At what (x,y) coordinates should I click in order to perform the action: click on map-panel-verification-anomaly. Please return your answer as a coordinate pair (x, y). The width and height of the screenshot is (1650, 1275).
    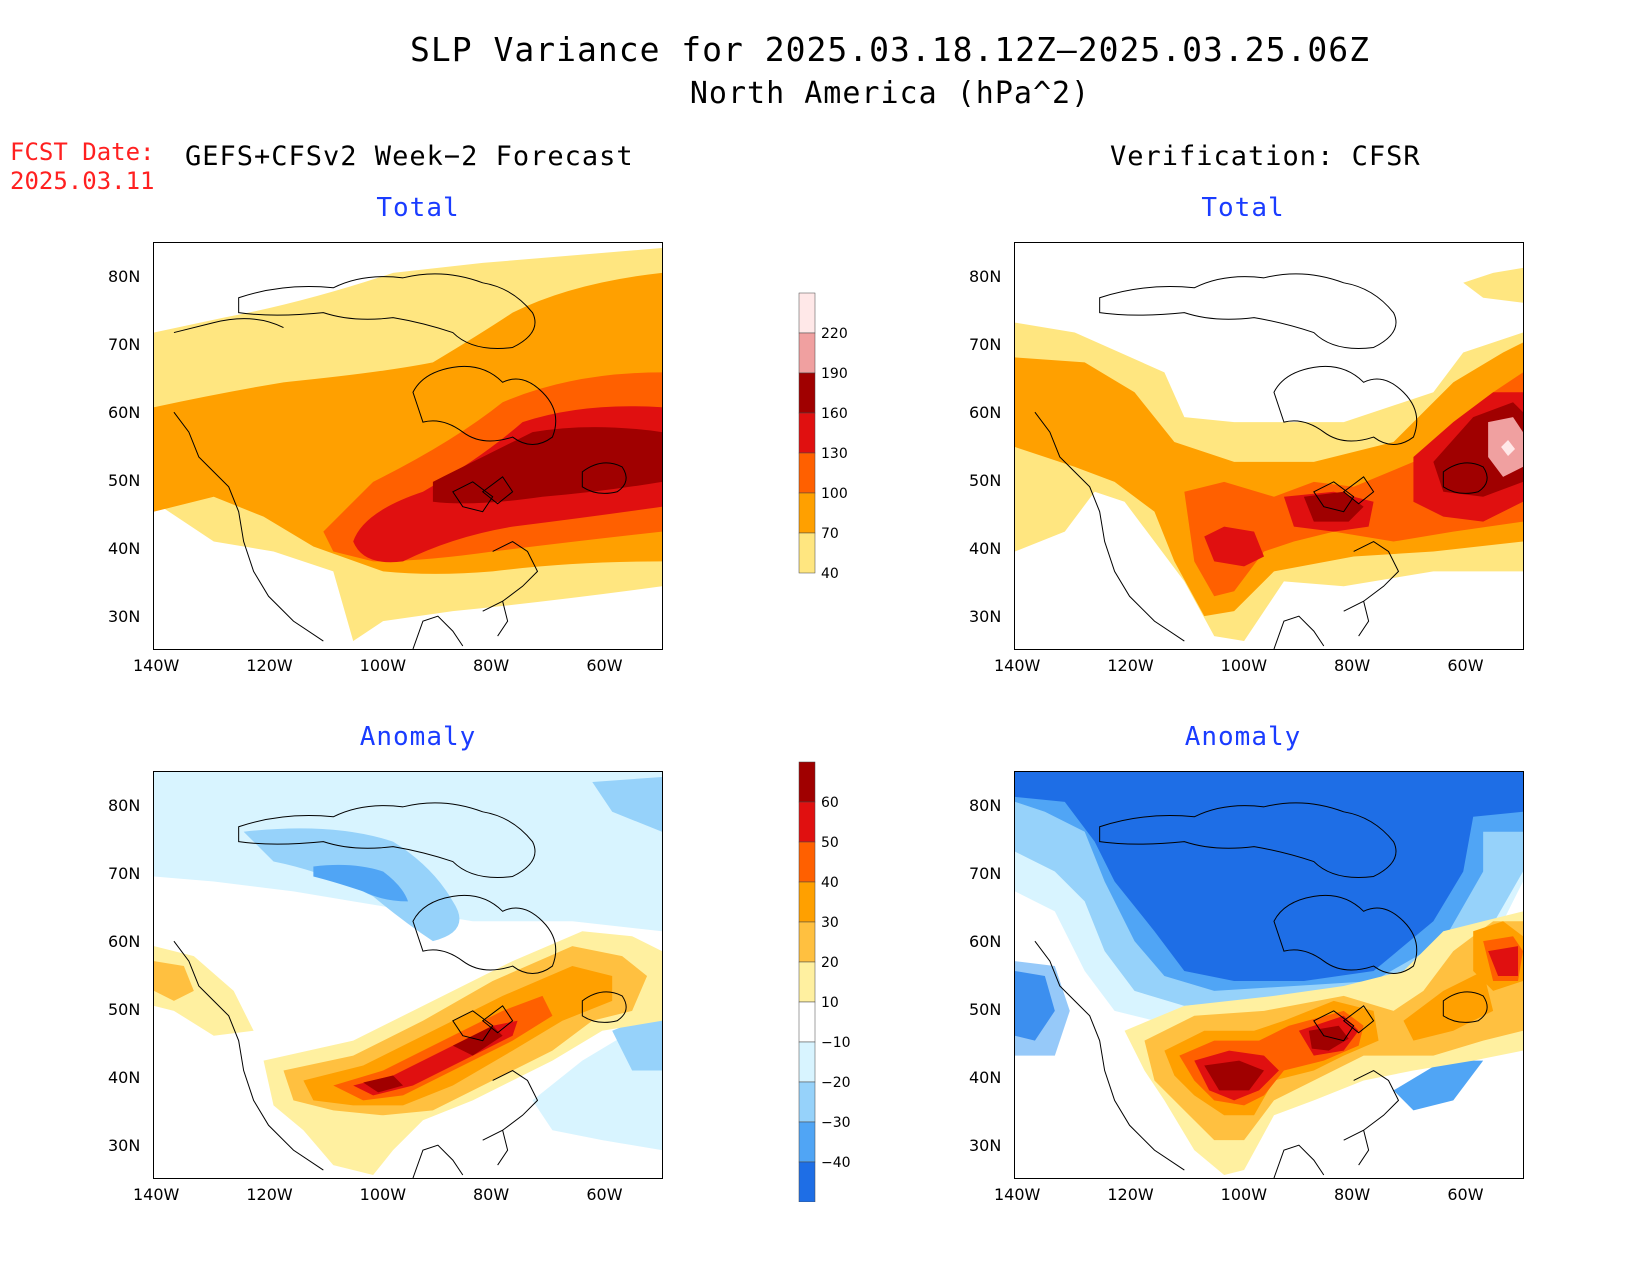
    Looking at the image, I should click on (1269, 975).